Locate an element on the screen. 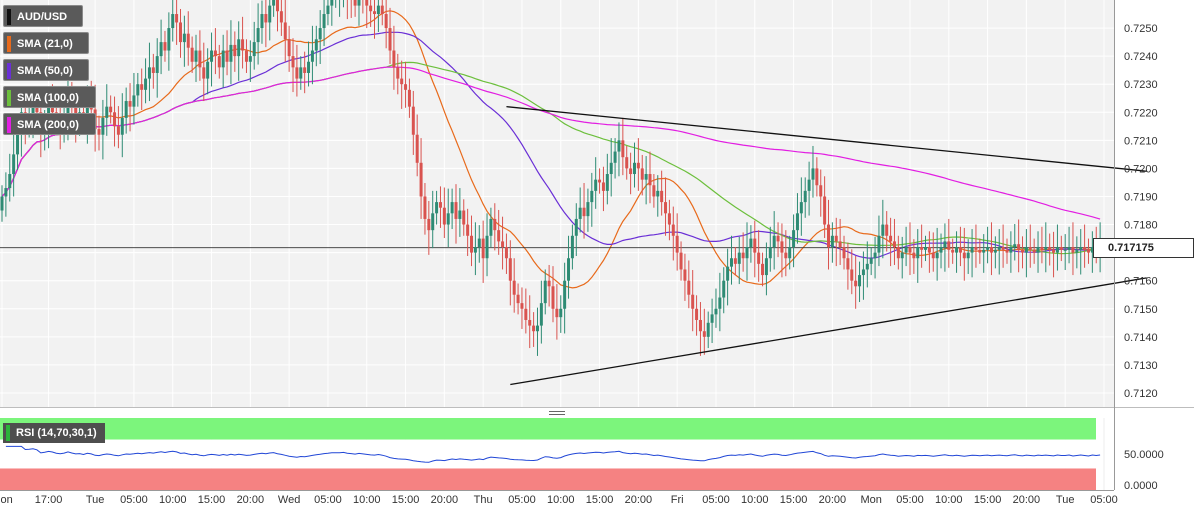 This screenshot has width=1194, height=518. y-tick-label: 0.7150 is located at coordinates (1141, 310).